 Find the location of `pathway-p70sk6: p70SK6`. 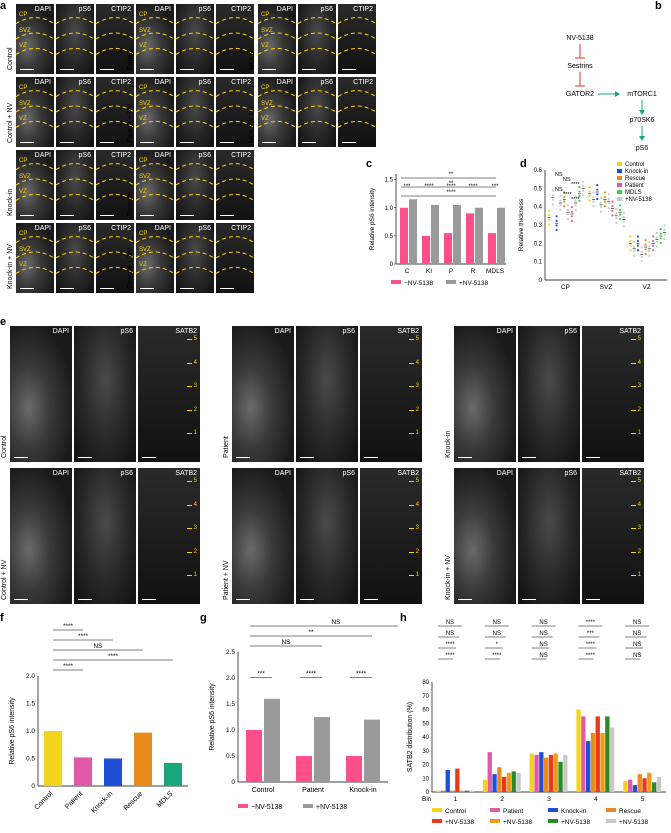

pathway-p70sk6: p70SK6 is located at coordinates (642, 120).